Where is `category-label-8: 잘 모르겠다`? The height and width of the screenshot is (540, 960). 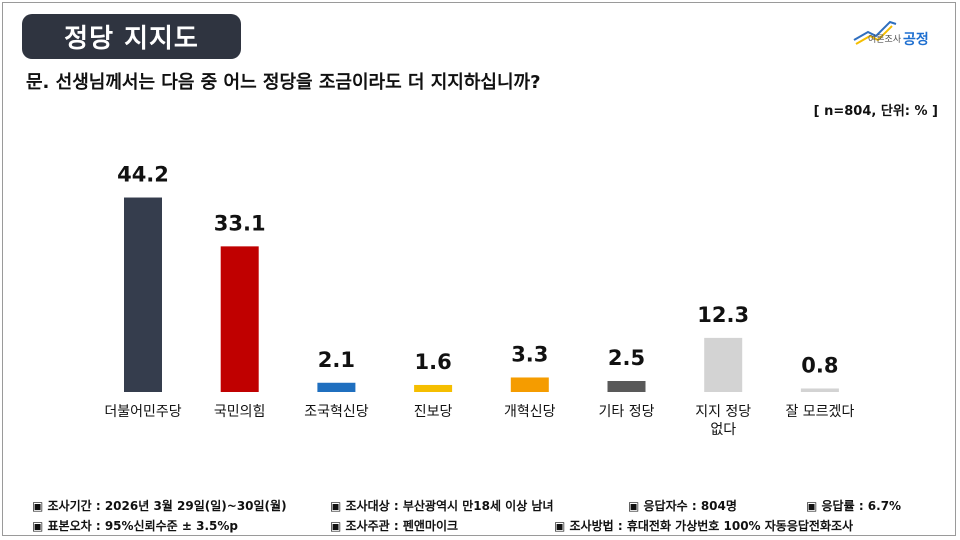
category-label-8: 잘 모르겠다 is located at coordinates (819, 412).